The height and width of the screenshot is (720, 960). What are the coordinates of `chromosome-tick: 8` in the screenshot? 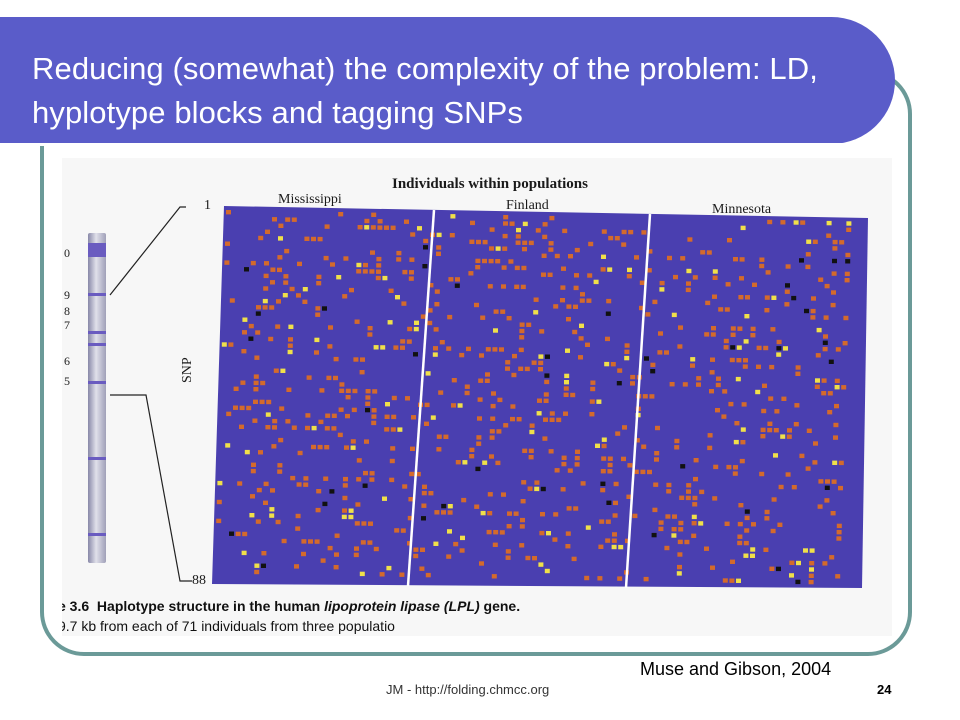 It's located at (67, 311).